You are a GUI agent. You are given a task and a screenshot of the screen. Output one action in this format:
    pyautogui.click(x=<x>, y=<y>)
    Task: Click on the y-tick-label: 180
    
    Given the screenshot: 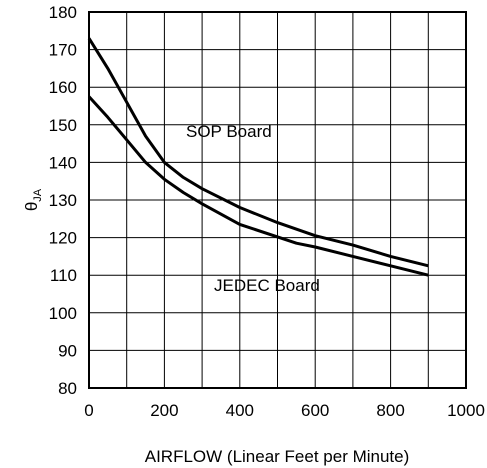 What is the action you would take?
    pyautogui.click(x=63, y=12)
    